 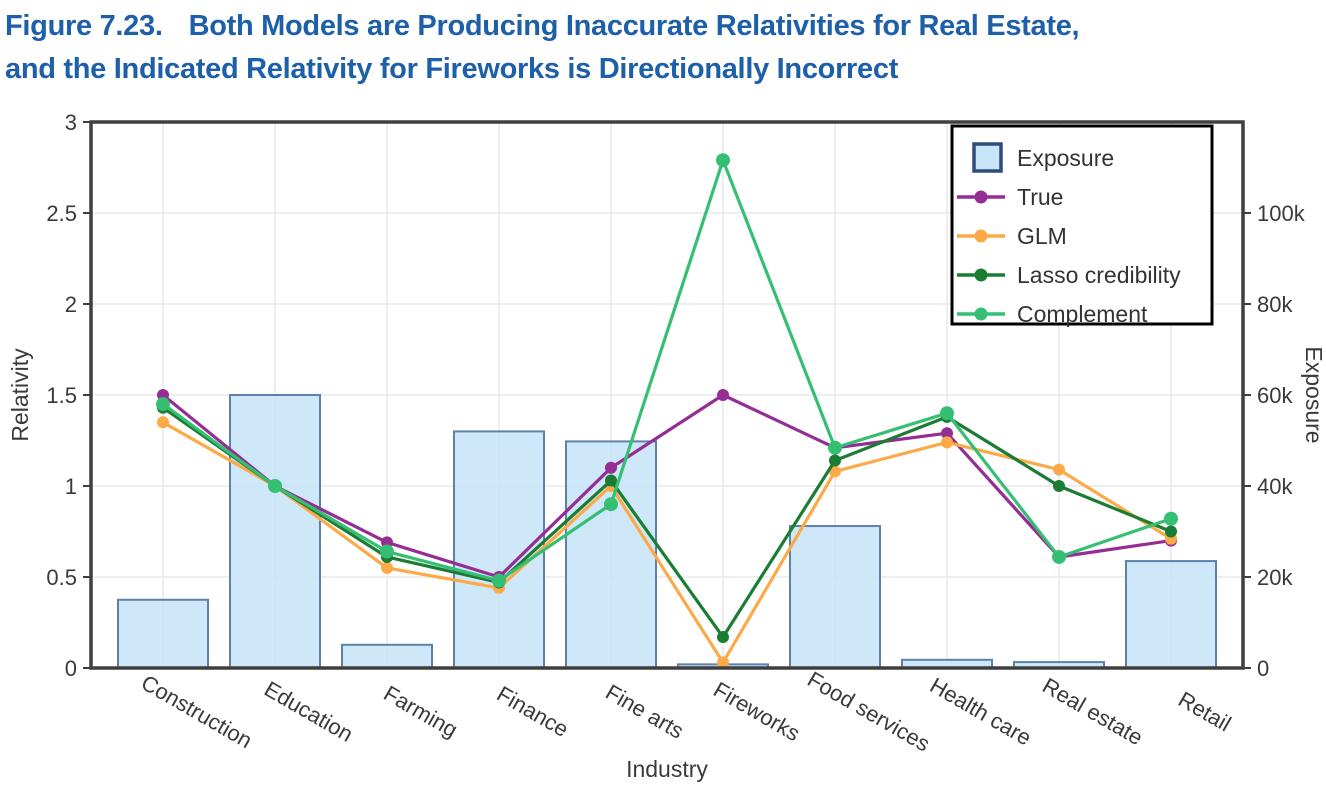 What do you see at coordinates (644, 711) in the screenshot?
I see `x-tick-label: Fine arts` at bounding box center [644, 711].